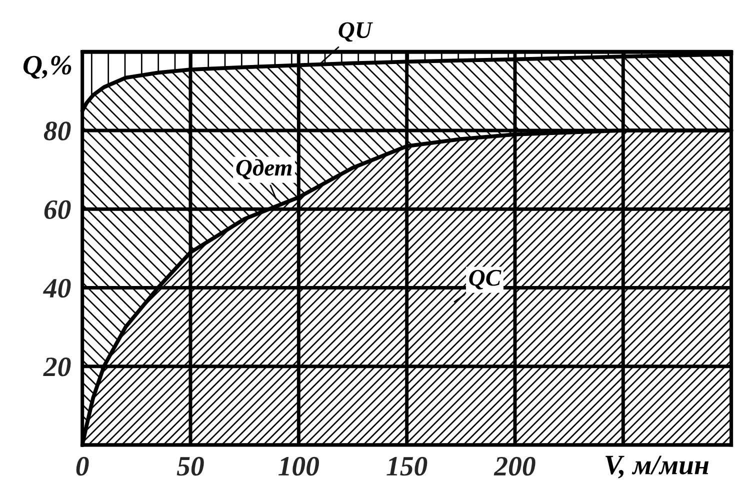 This screenshot has height=489, width=735. Describe the element at coordinates (264, 169) in the screenshot. I see `series-label: Qдет` at that location.